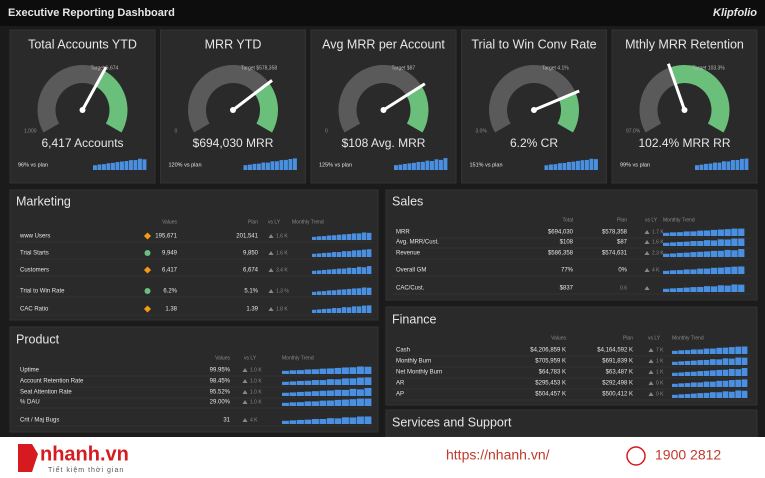 The image size is (765, 478). What do you see at coordinates (619, 373) in the screenshot?
I see `cell: $63,487 K` at bounding box center [619, 373].